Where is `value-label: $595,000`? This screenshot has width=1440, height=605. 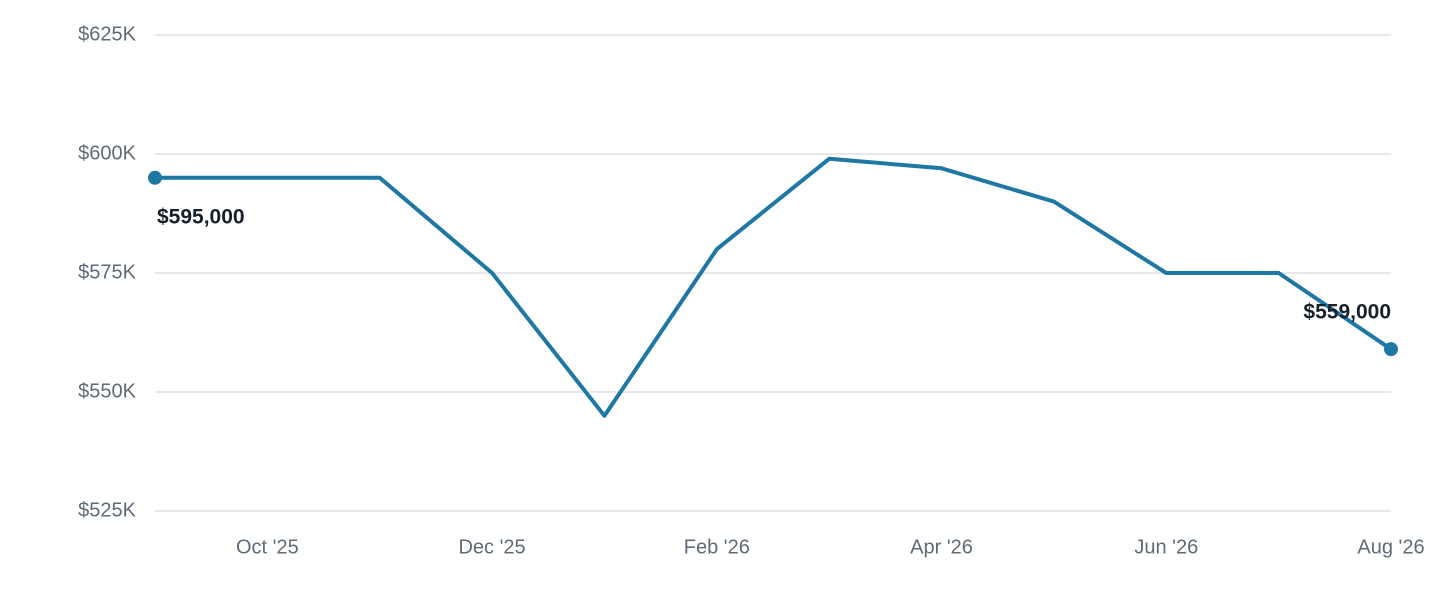
value-label: $595,000 is located at coordinates (201, 216).